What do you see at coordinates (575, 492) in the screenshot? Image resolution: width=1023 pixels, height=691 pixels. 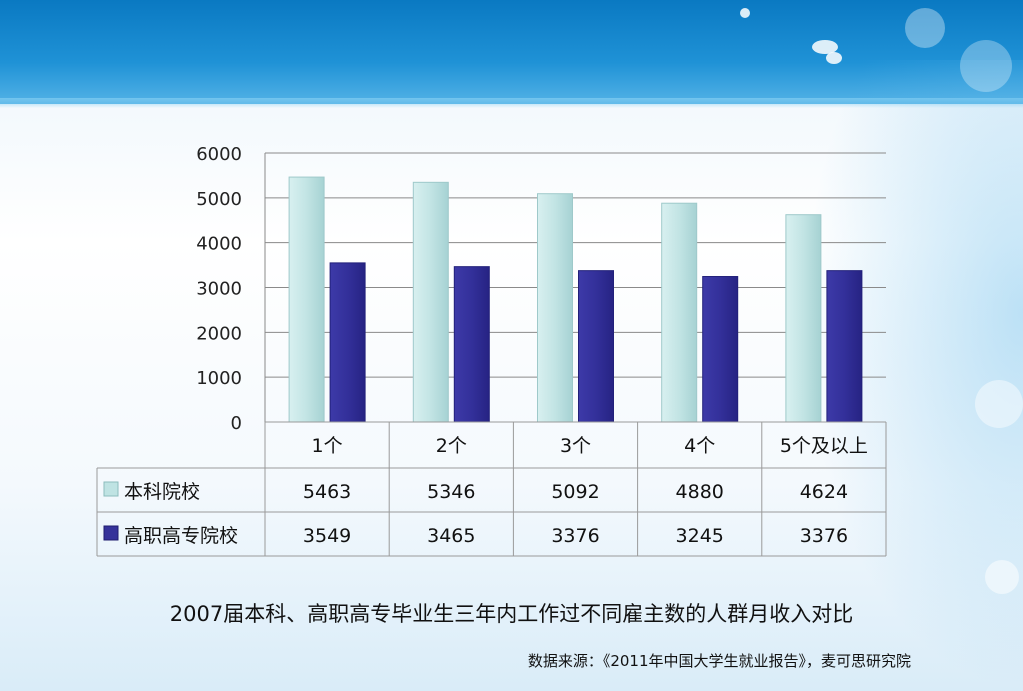 I see `table-cell-value: 5092` at bounding box center [575, 492].